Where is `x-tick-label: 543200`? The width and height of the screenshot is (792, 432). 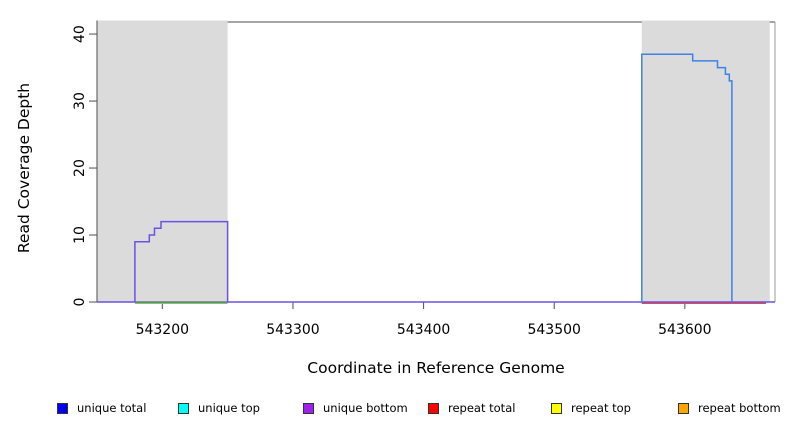
x-tick-label: 543200 is located at coordinates (162, 330).